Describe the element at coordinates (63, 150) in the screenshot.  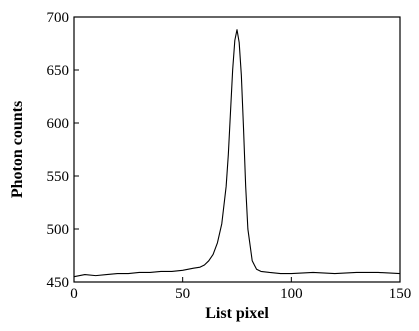
I see `y-axis: 450 500 550 600 650 700` at that location.